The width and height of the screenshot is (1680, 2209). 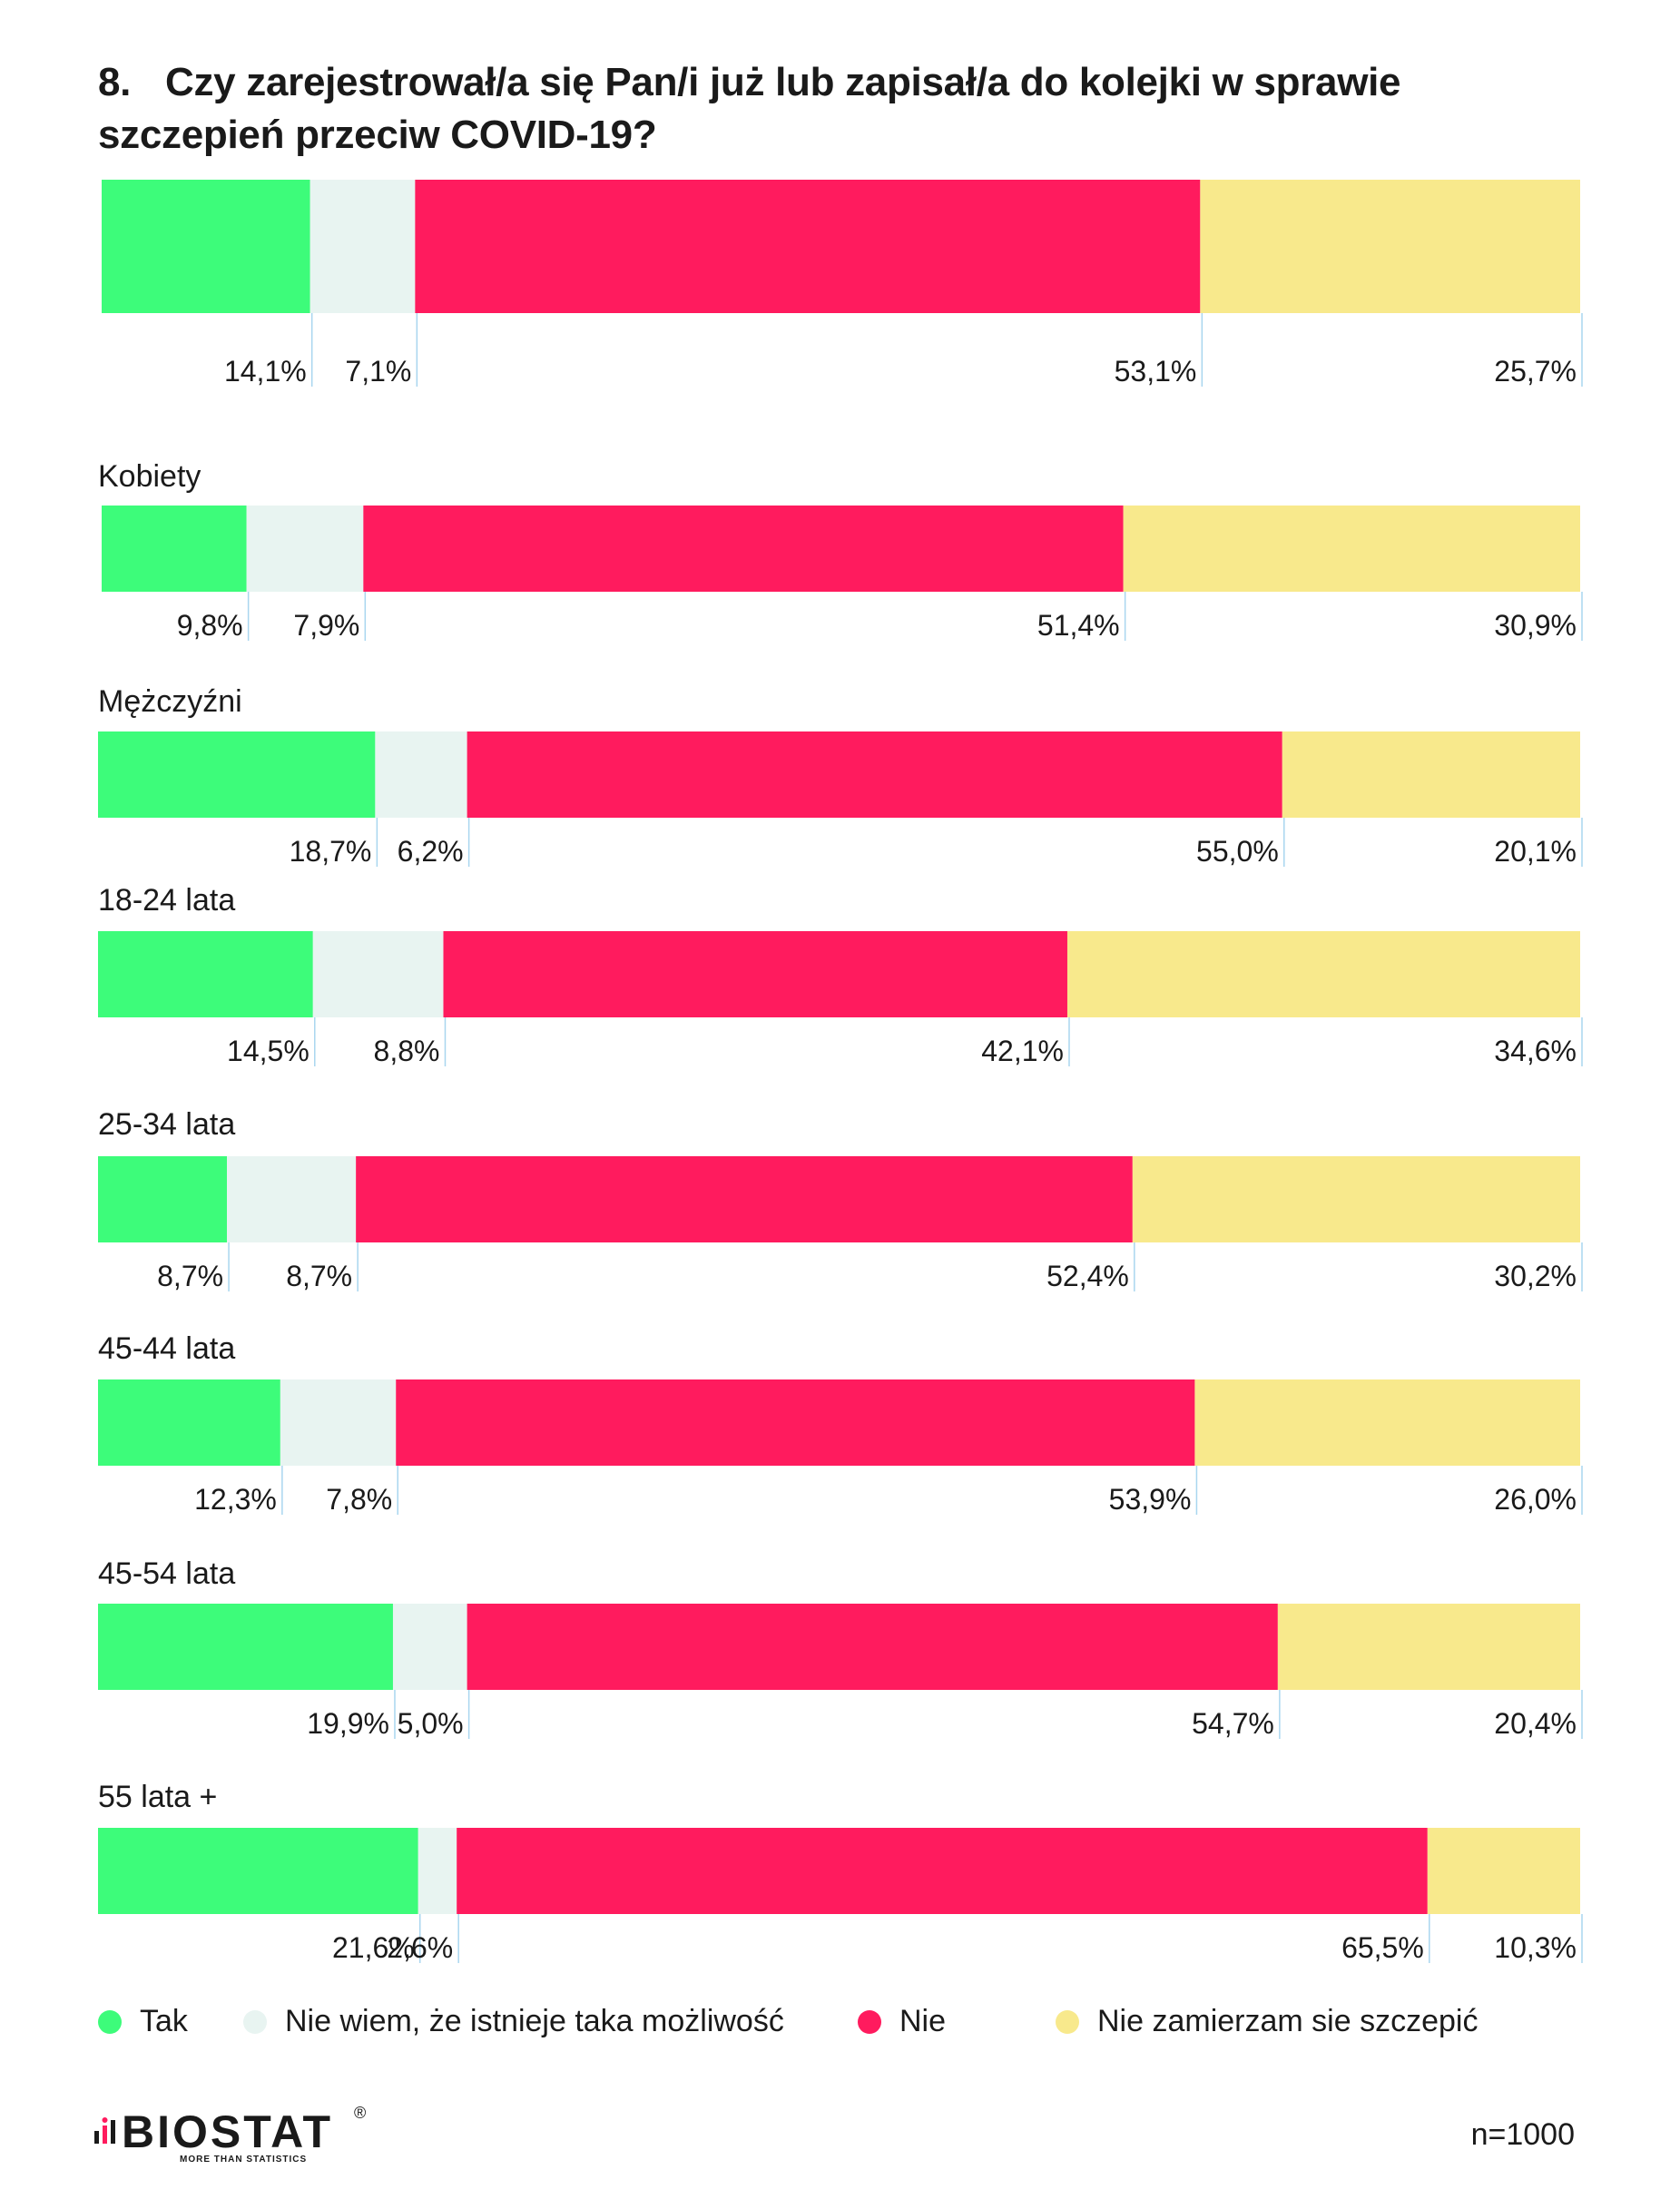 What do you see at coordinates (1523, 2134) in the screenshot?
I see `sample-size: n=1000` at bounding box center [1523, 2134].